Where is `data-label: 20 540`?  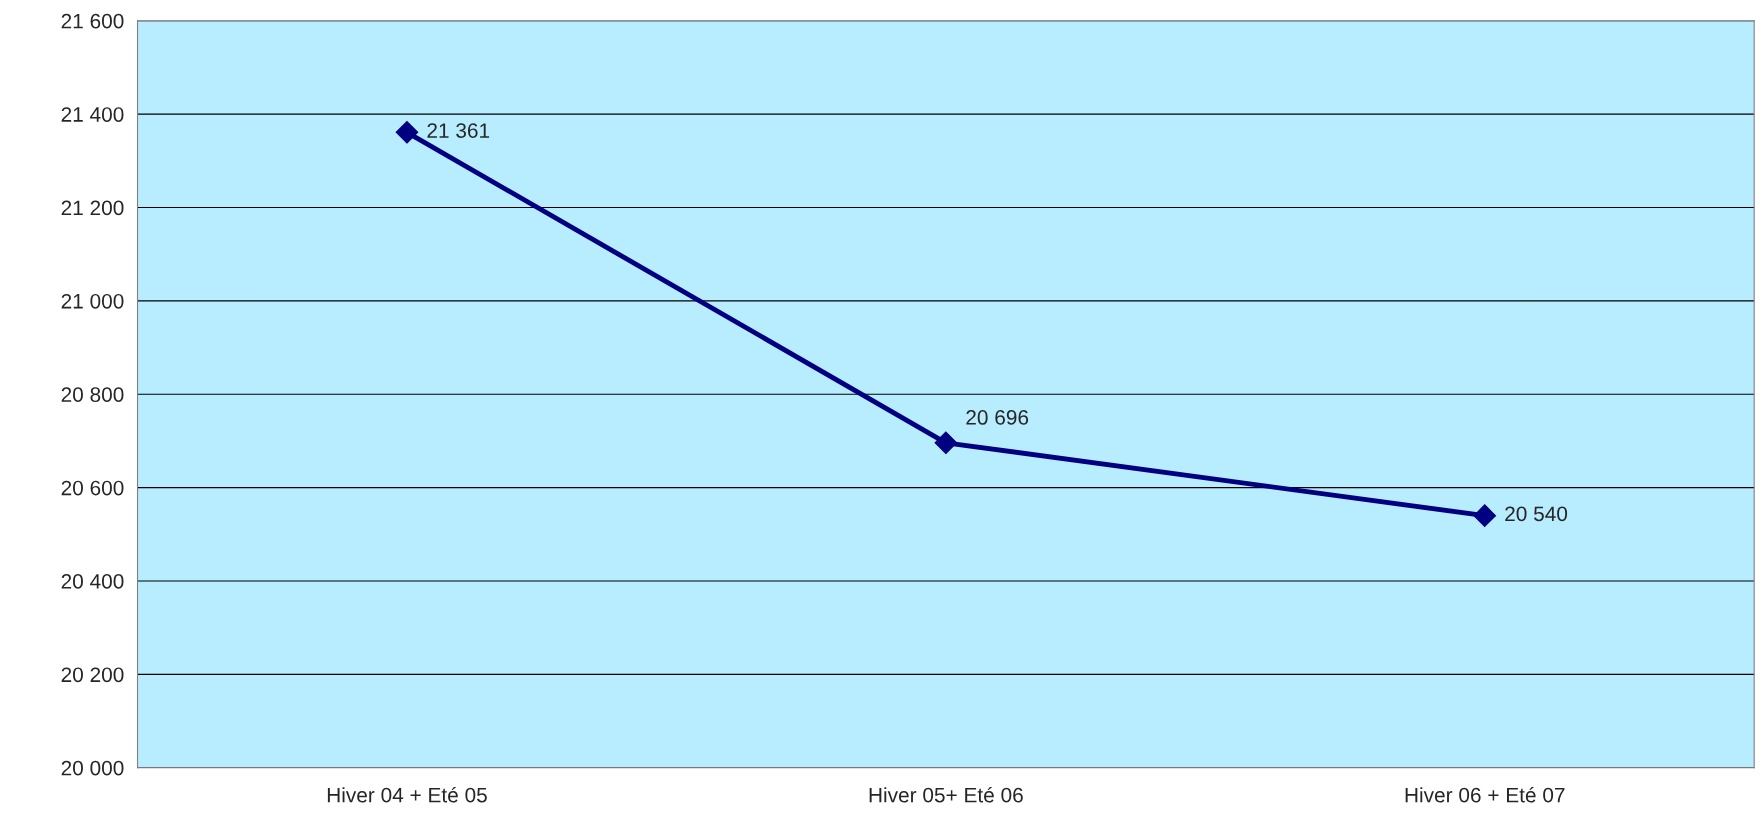 data-label: 20 540 is located at coordinates (1536, 514).